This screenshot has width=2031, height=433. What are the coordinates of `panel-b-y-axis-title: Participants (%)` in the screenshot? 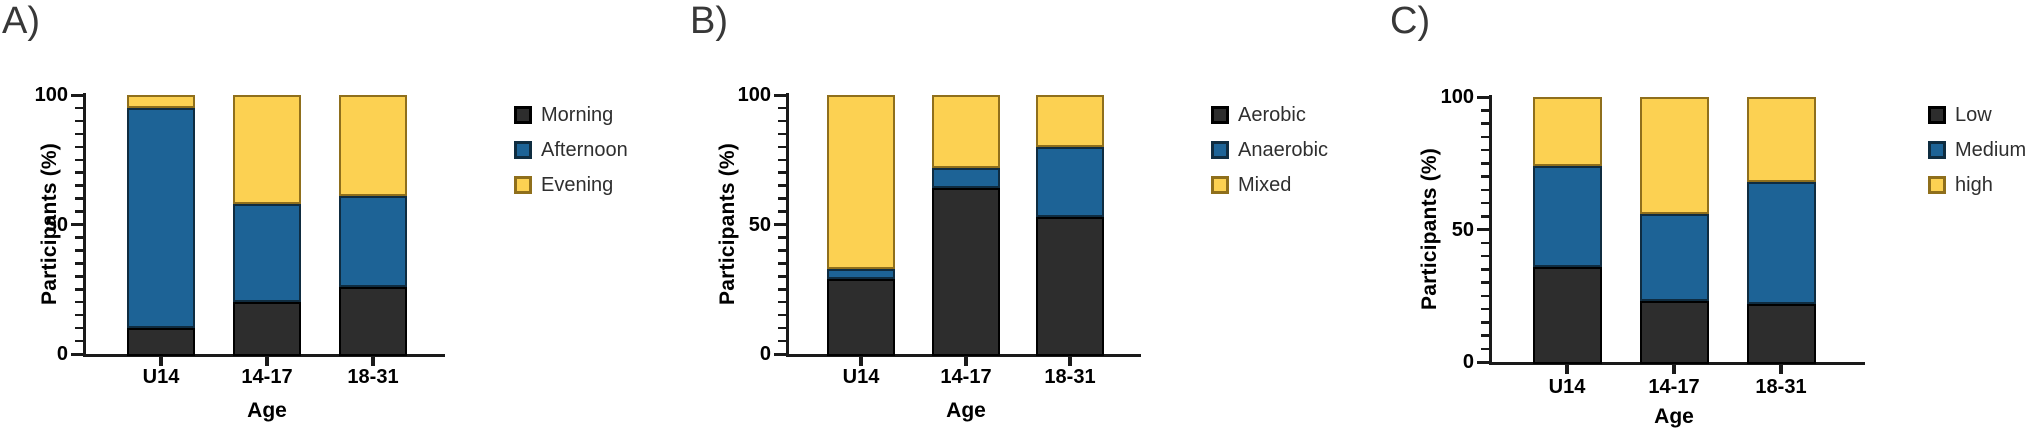 It's located at (727, 224).